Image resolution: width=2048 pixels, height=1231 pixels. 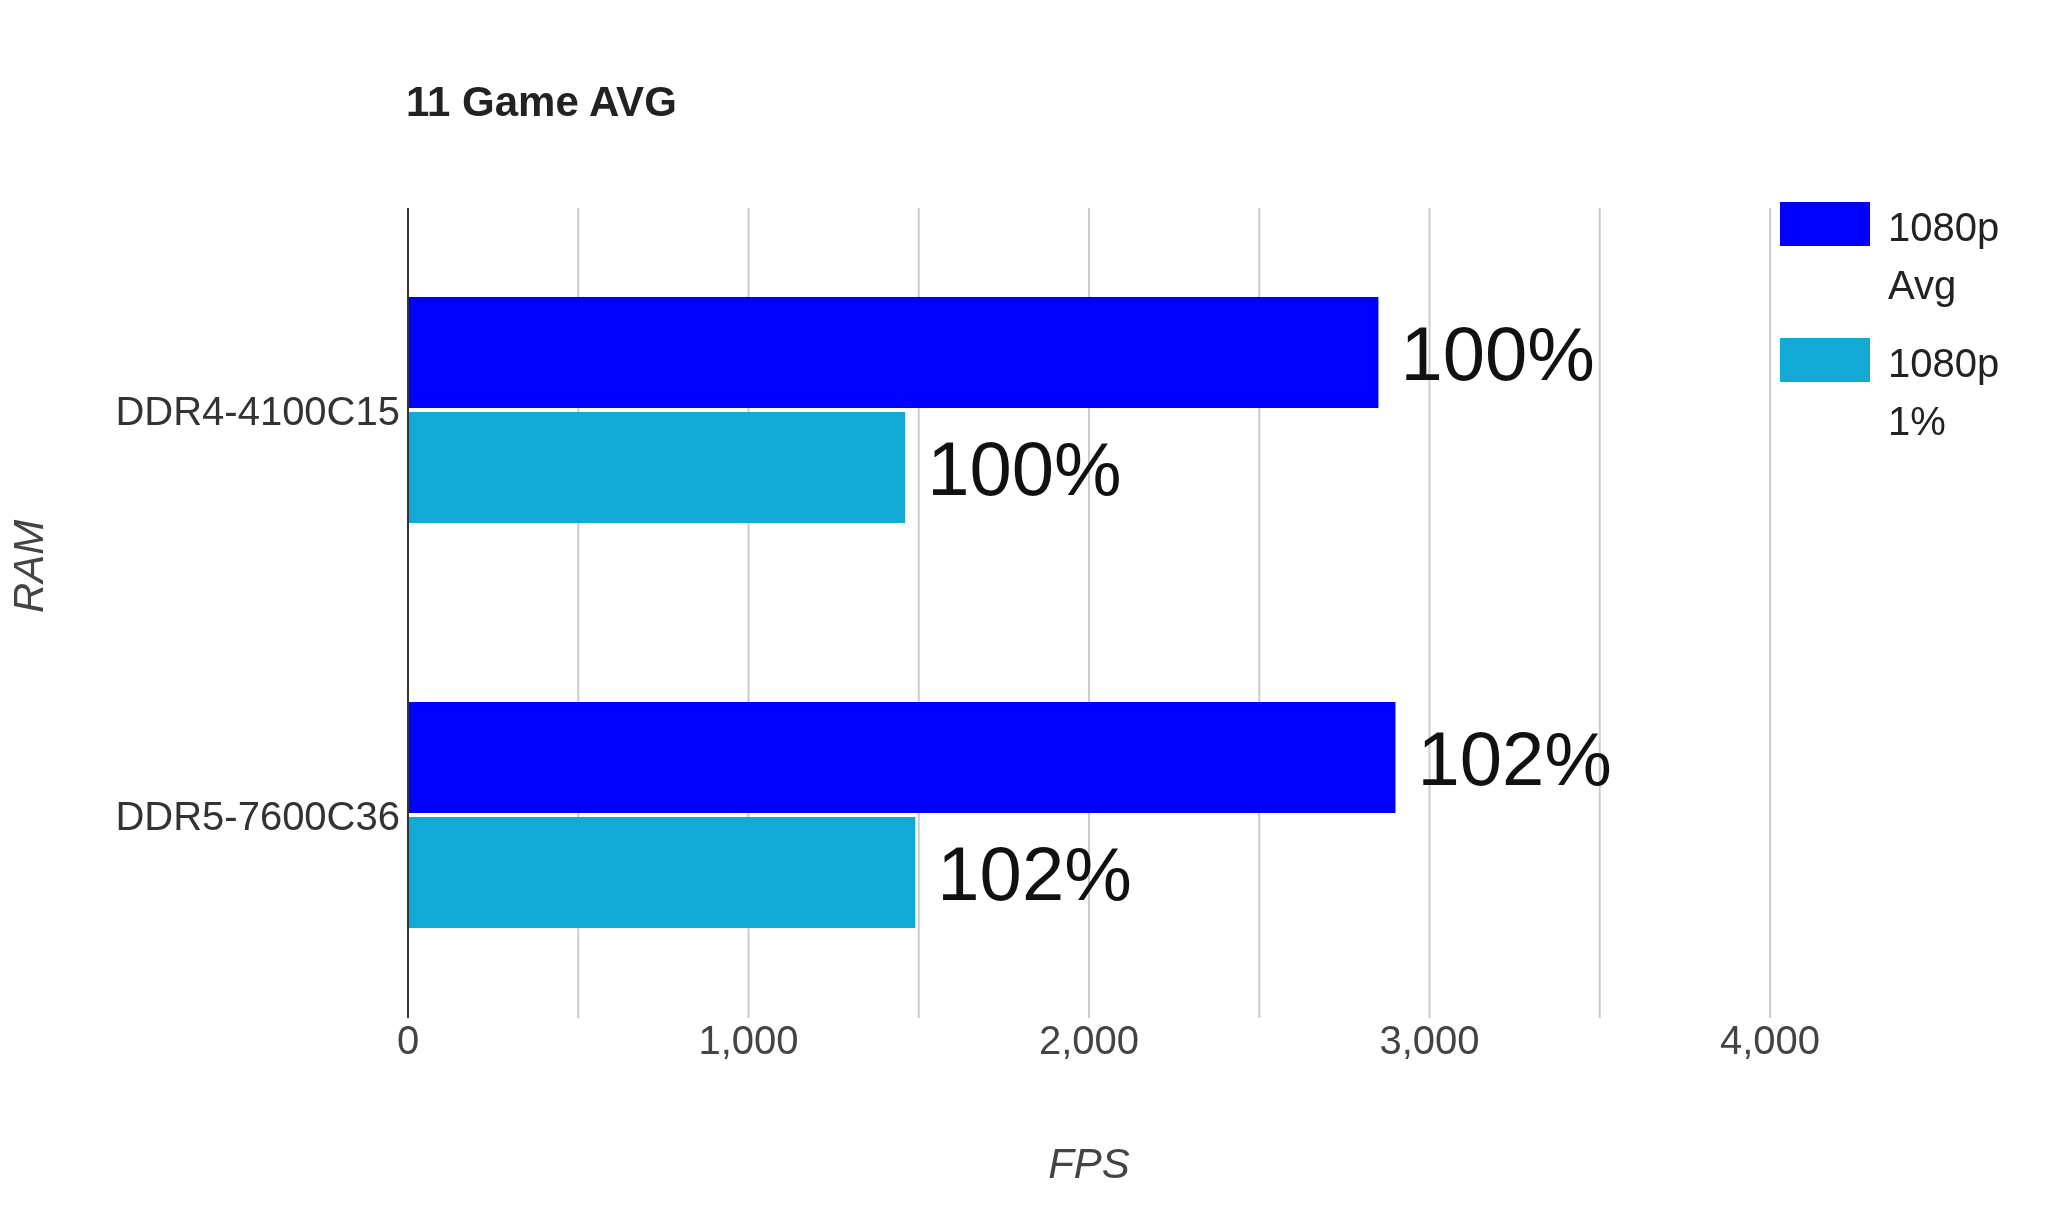 What do you see at coordinates (1944, 392) in the screenshot?
I see `legend-label: 1080p 1%` at bounding box center [1944, 392].